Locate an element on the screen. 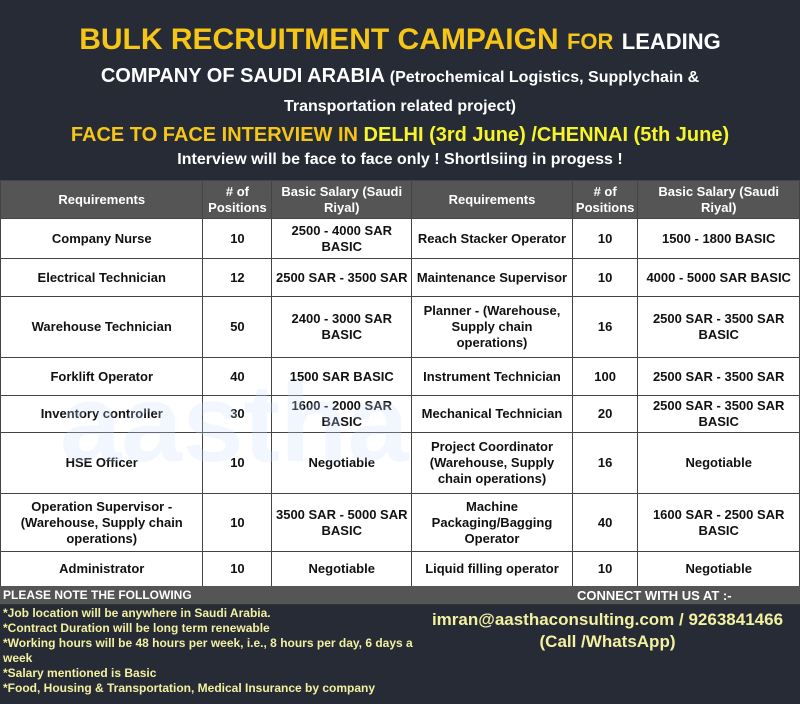  contact-email-phone: imran@aasthaconsulting.com / 9263841466 is located at coordinates (607, 619).